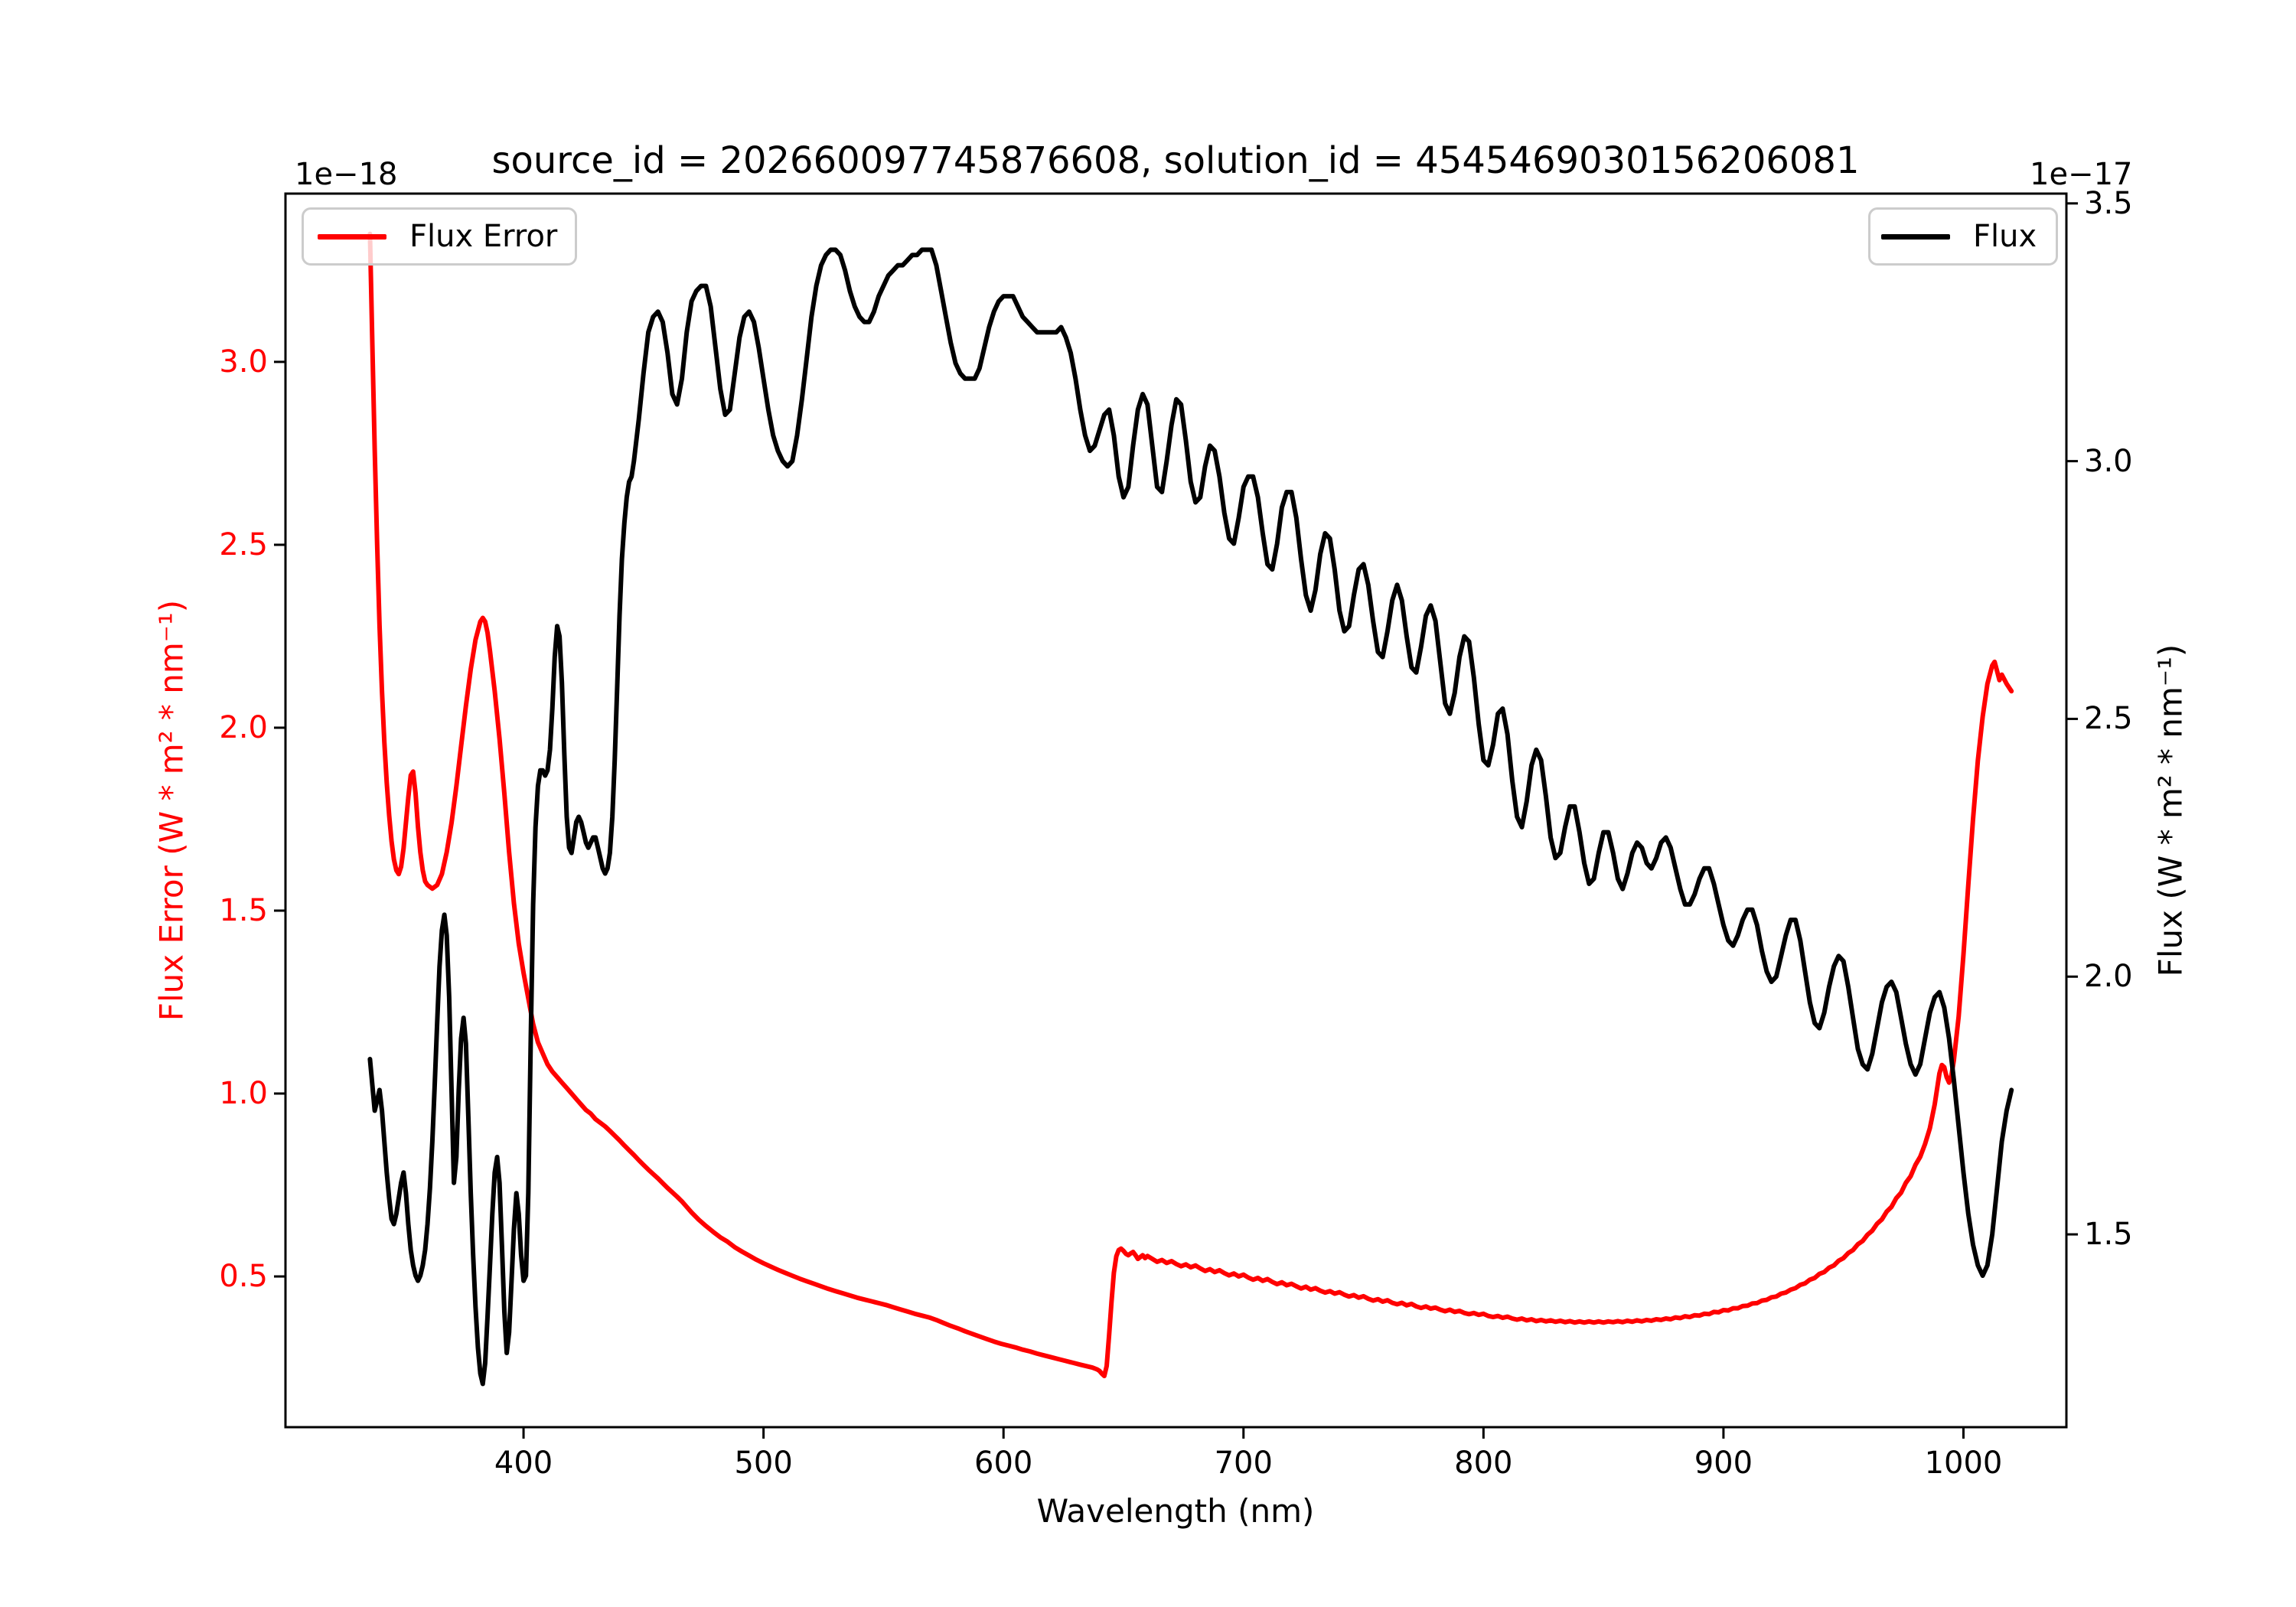 This screenshot has height=1607, width=2296. I want to click on legend-label-flux: Flux, so click(2005, 237).